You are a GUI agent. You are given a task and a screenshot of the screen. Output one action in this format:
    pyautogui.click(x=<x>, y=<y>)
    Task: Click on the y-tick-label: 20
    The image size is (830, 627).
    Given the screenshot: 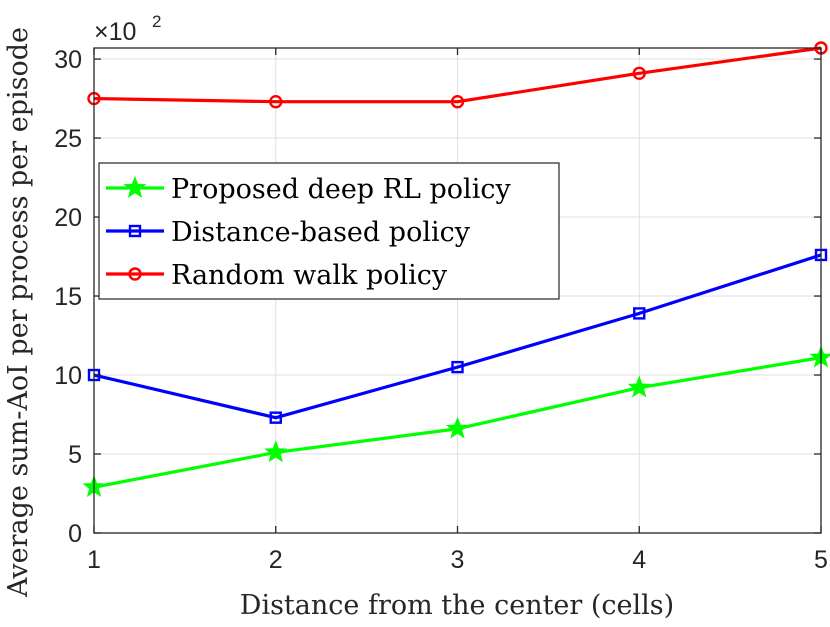 What is the action you would take?
    pyautogui.click(x=68, y=218)
    